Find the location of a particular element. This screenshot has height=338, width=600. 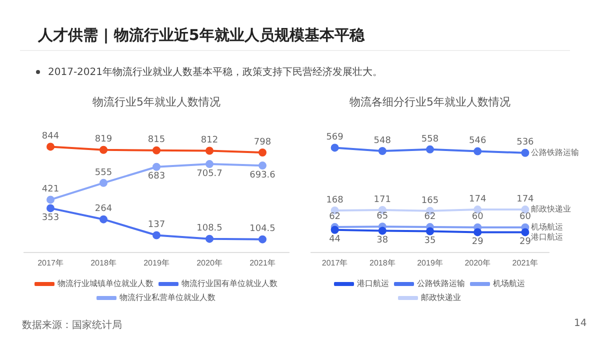

text: 人才供需 | 物流行业近5年就业人员规模基本平稳 is located at coordinates (201, 35).